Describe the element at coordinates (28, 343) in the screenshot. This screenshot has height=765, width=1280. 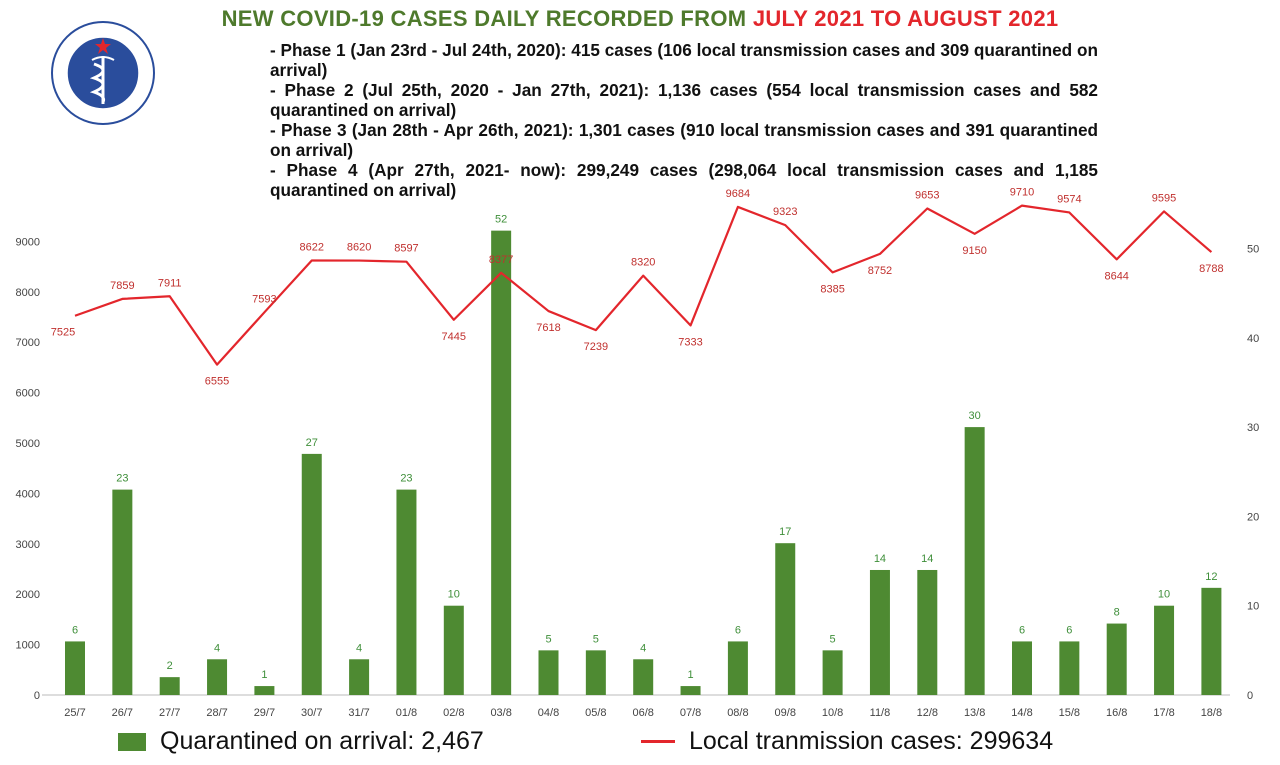
I see `y-left-tick-label: 7000` at that location.